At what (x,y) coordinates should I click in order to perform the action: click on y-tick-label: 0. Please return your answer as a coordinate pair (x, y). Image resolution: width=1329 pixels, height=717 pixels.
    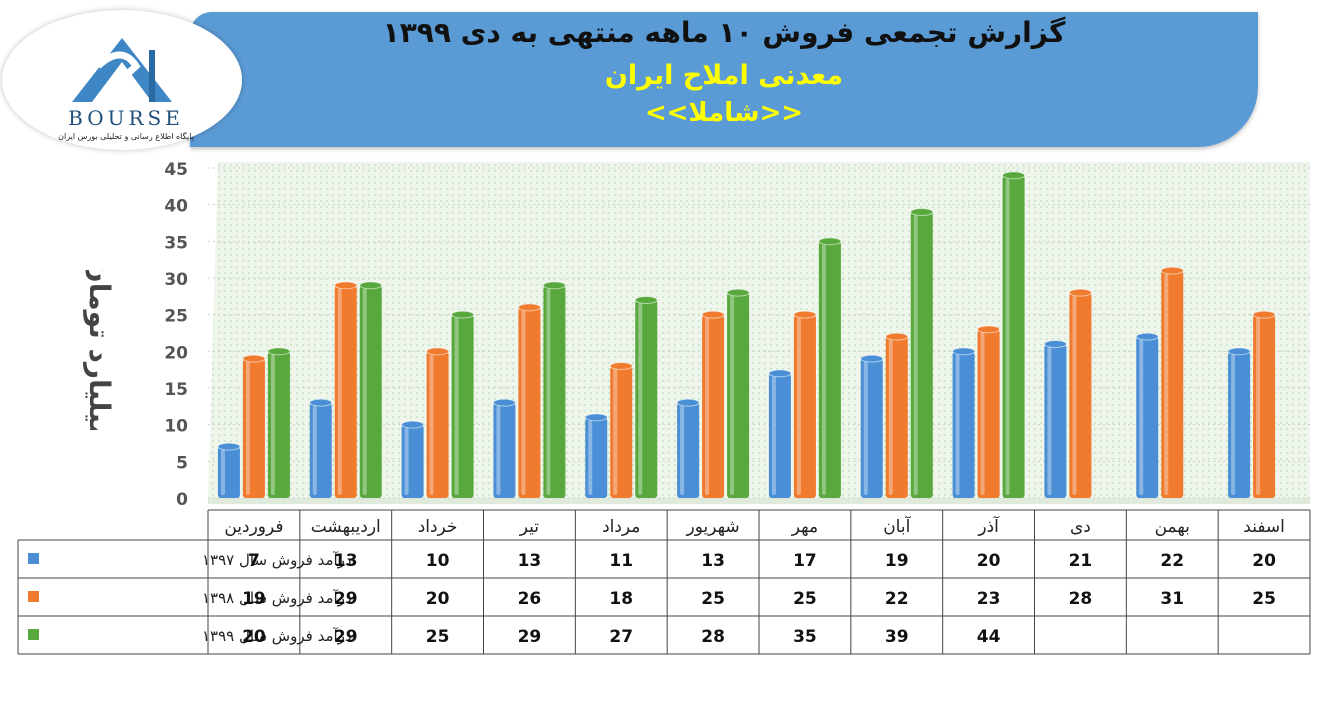
    Looking at the image, I should click on (182, 500).